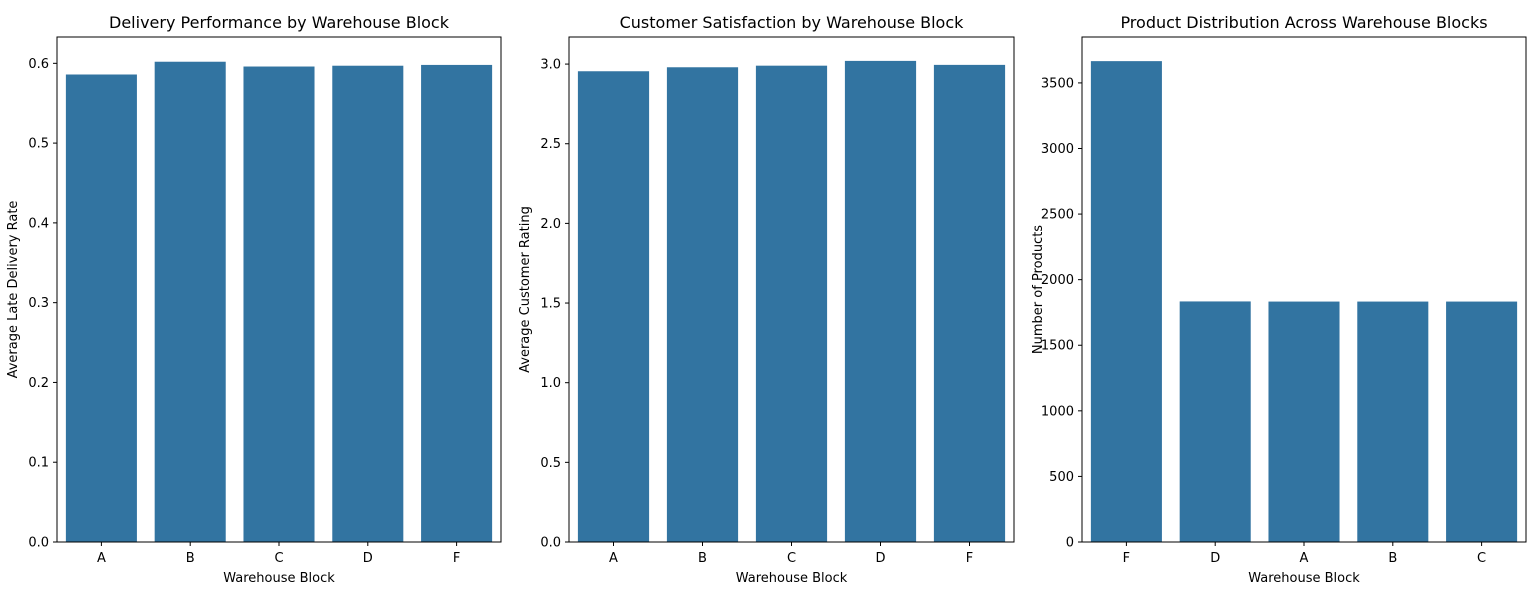 The width and height of the screenshot is (1539, 600). What do you see at coordinates (38, 383) in the screenshot?
I see `y-tick-label: 0.2` at bounding box center [38, 383].